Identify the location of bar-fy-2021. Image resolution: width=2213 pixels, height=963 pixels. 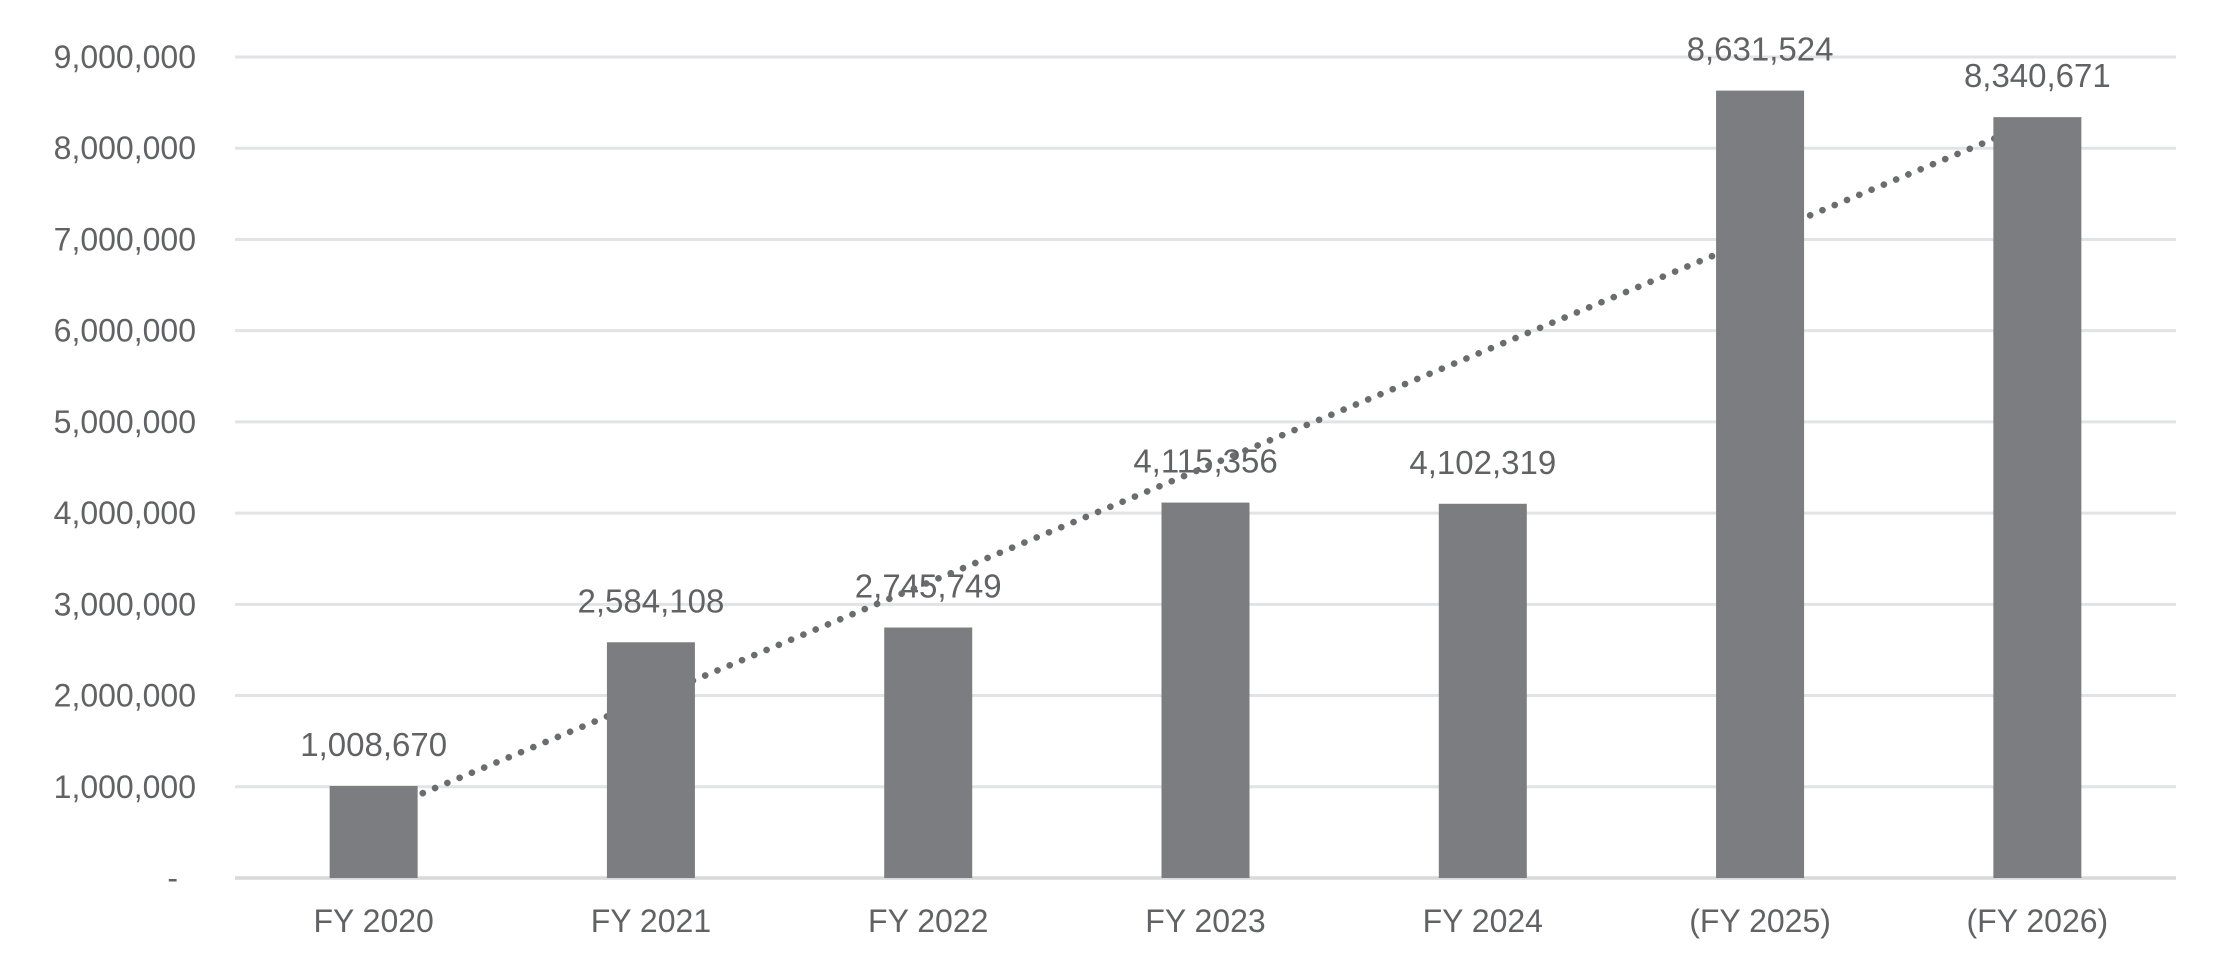
(650, 760).